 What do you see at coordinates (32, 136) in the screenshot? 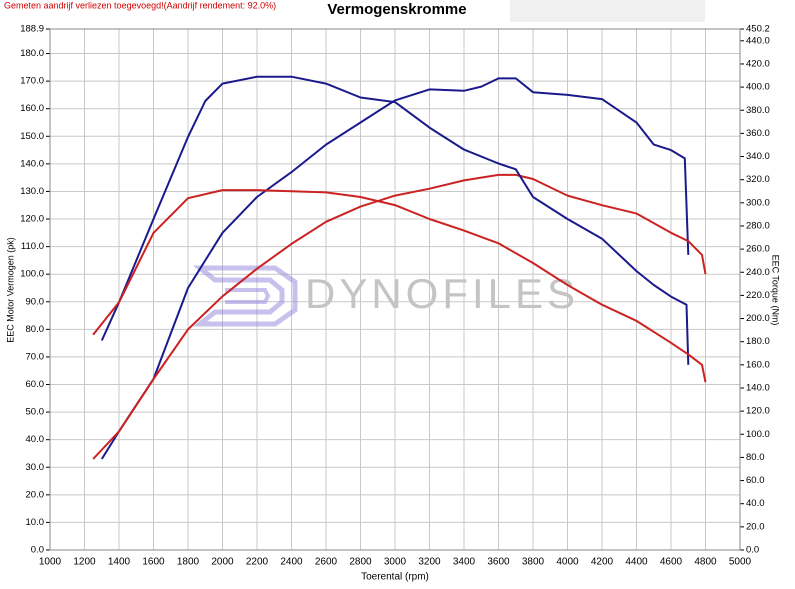
I see `y-tick-label: 150.0` at bounding box center [32, 136].